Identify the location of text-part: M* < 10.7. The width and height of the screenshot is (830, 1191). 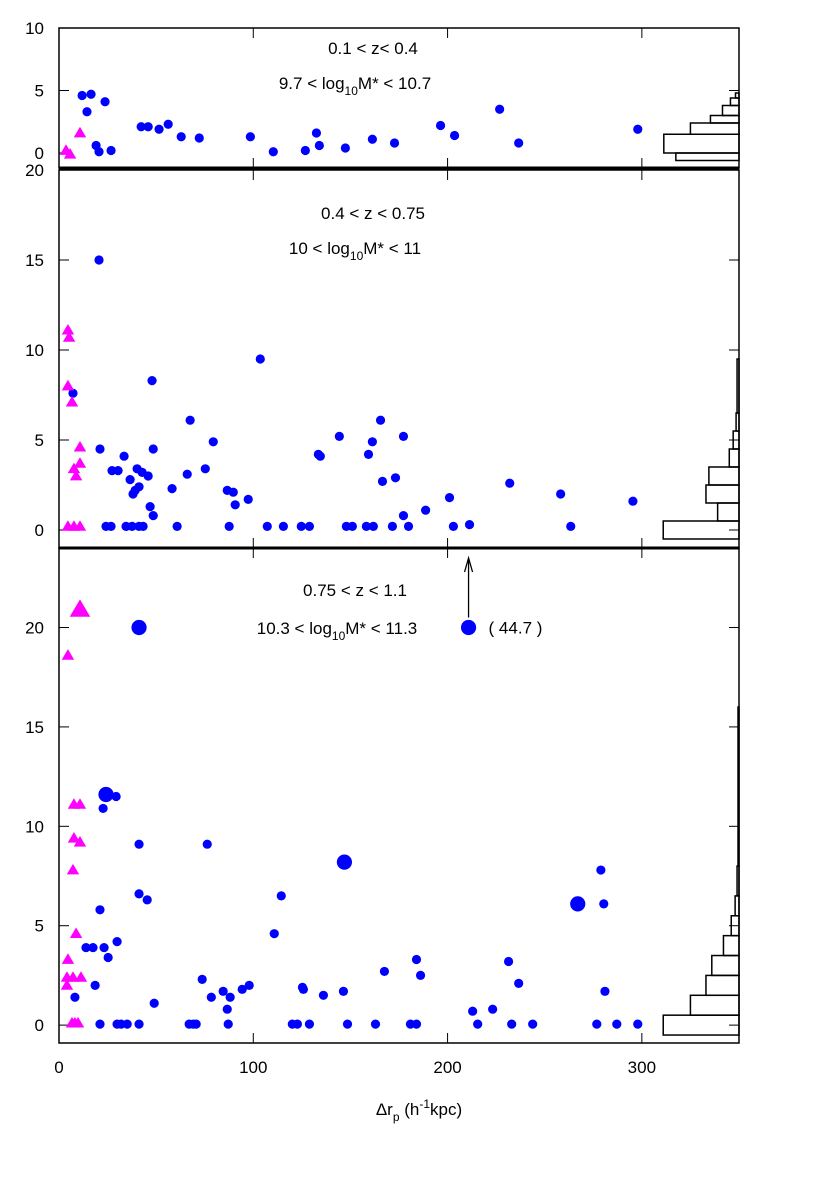
(394, 83).